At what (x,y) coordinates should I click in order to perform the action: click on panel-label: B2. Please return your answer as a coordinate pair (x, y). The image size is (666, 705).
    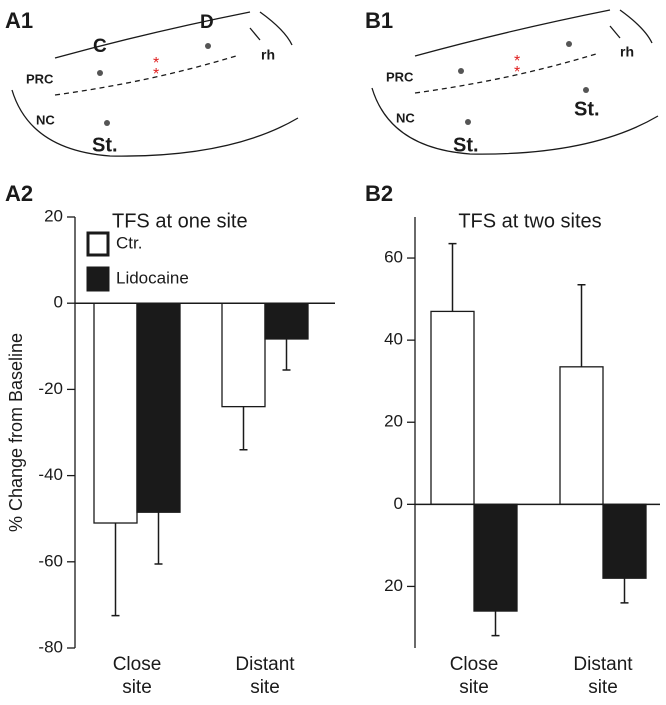
    Looking at the image, I should click on (379, 193).